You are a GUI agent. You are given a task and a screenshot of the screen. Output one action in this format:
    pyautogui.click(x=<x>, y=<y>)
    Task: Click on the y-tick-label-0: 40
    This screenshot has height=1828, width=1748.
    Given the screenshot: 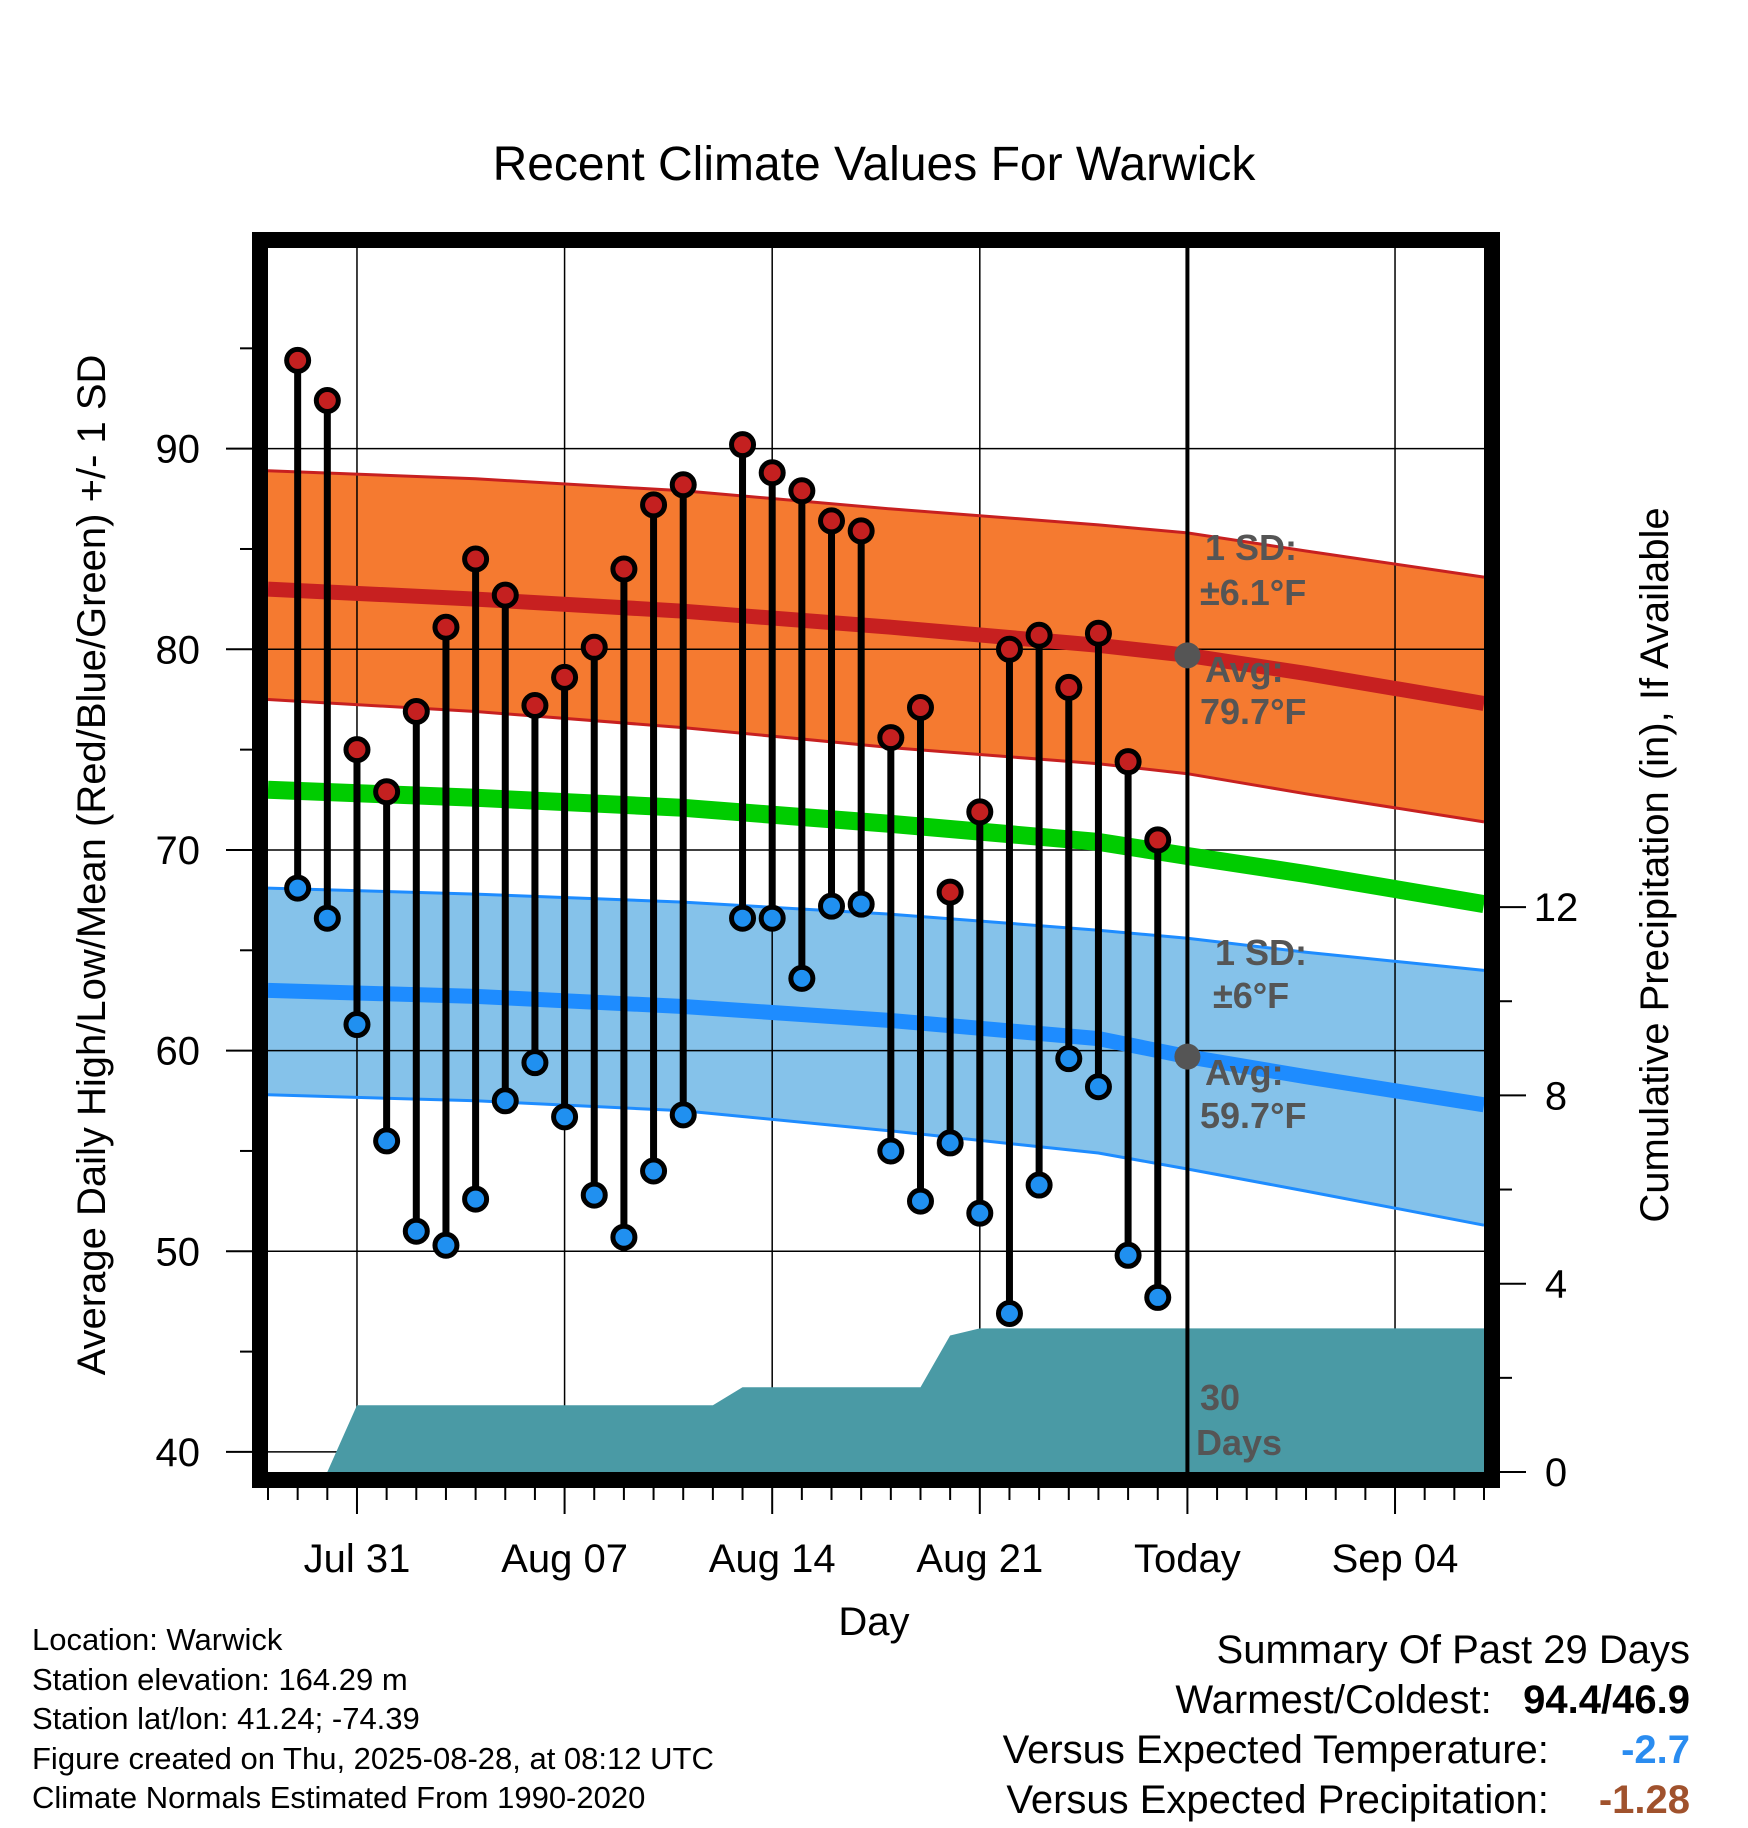 What is the action you would take?
    pyautogui.click(x=178, y=1453)
    